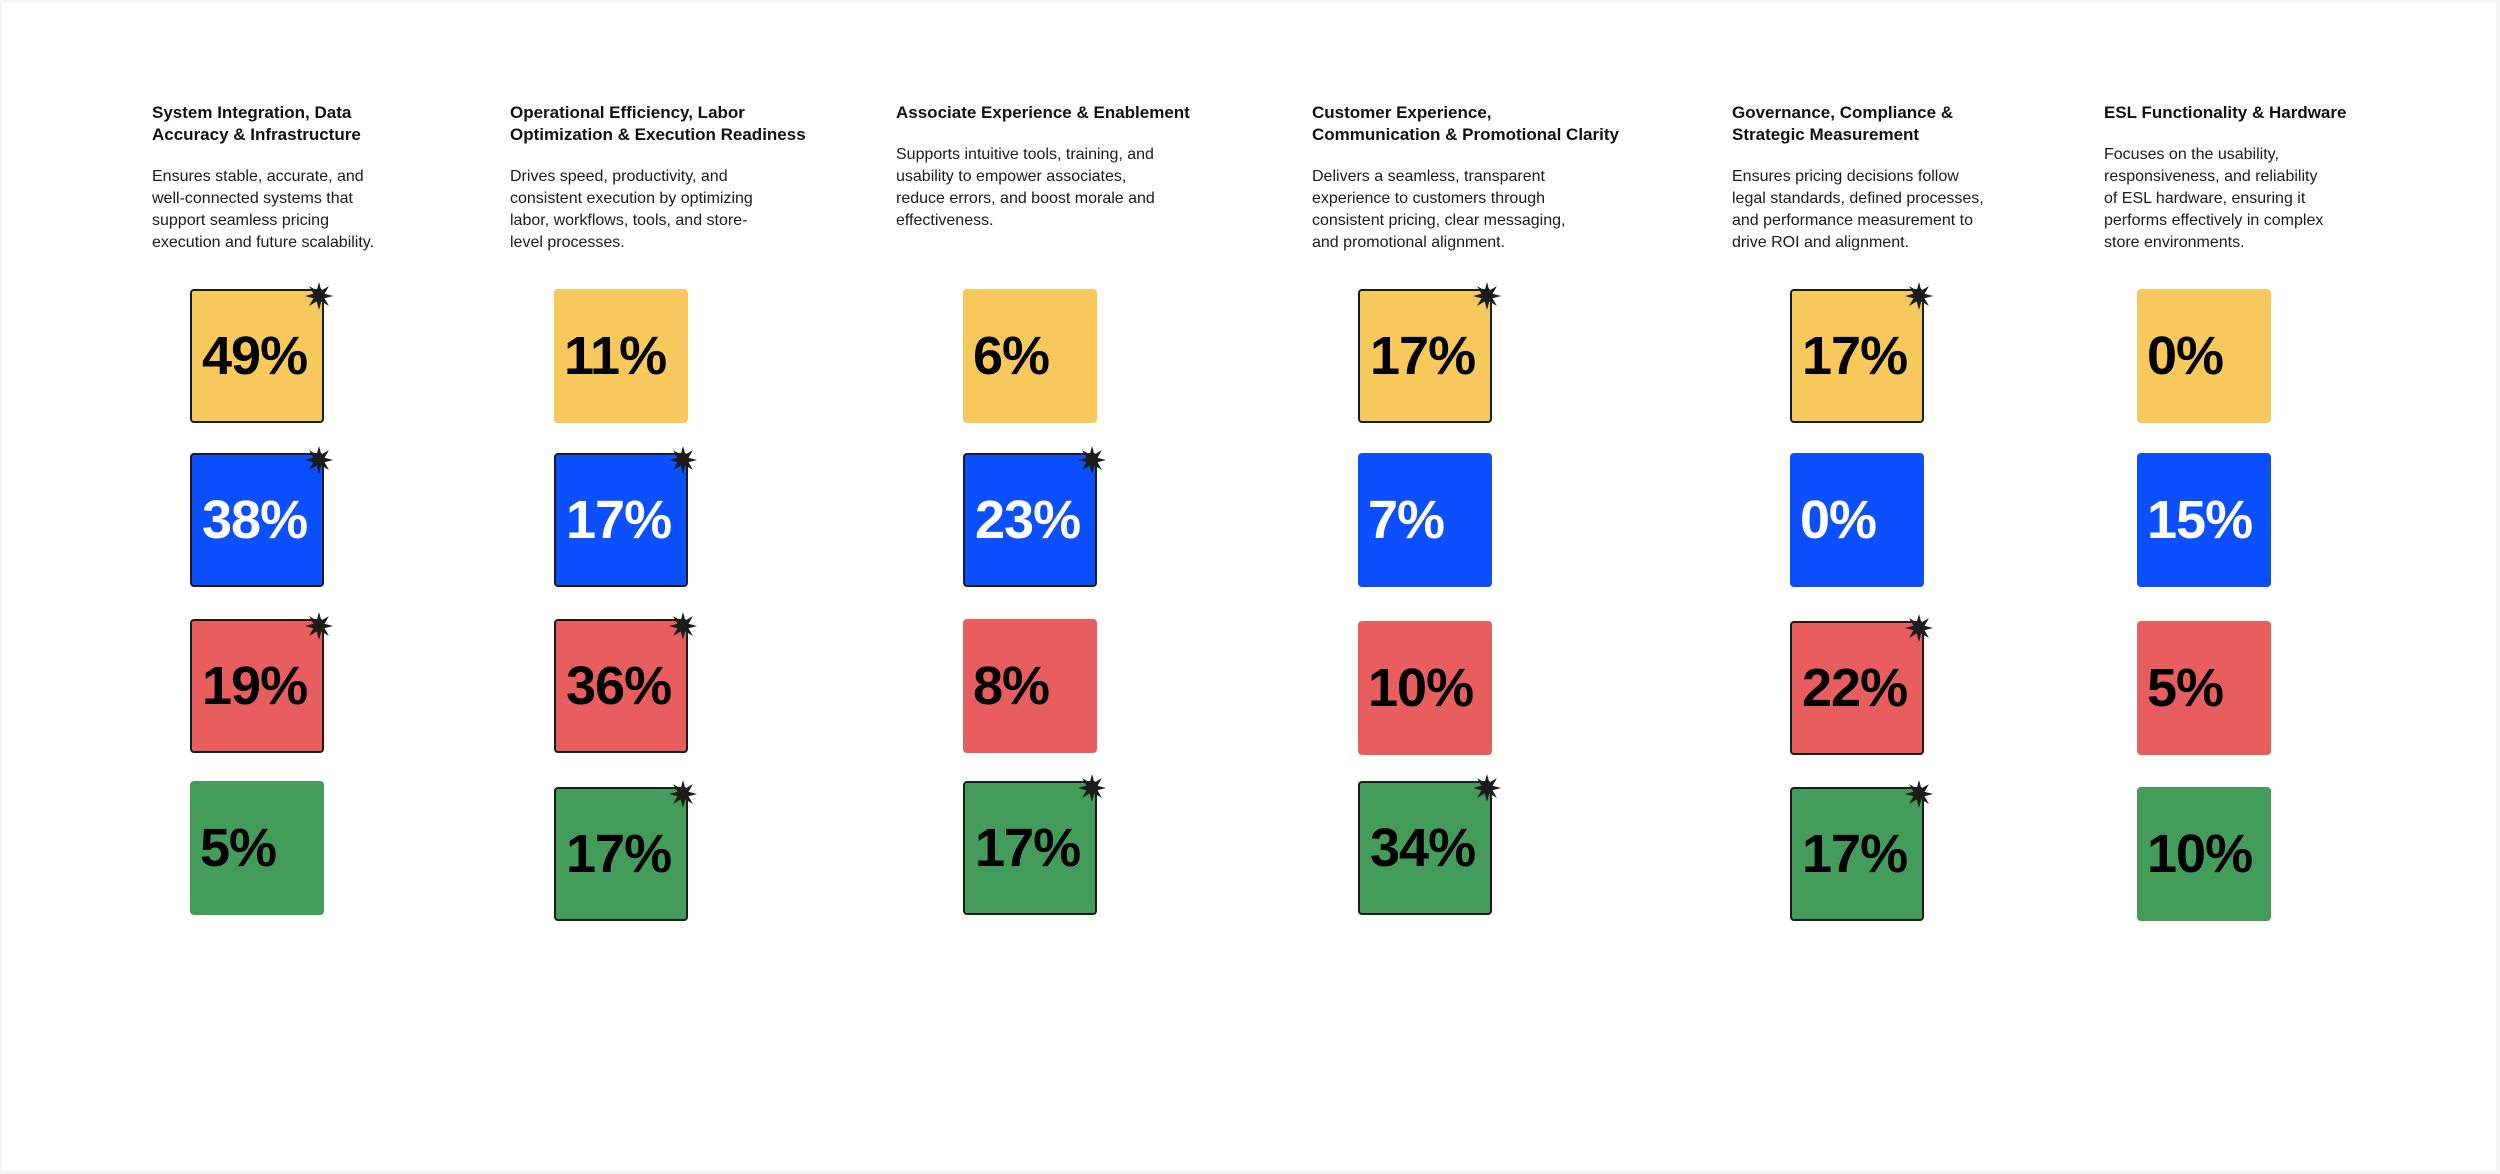 The image size is (2500, 1174). I want to click on category-description-line: support seamless pricing, so click(240, 220).